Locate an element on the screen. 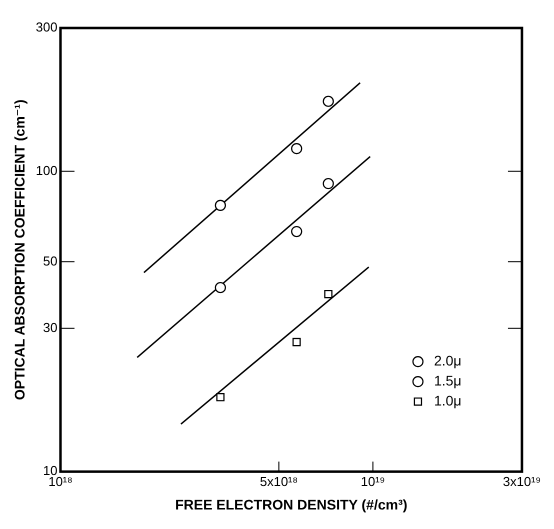 Image resolution: width=554 pixels, height=529 pixels. x-tick-label: 3x10¹⁹ is located at coordinates (522, 481).